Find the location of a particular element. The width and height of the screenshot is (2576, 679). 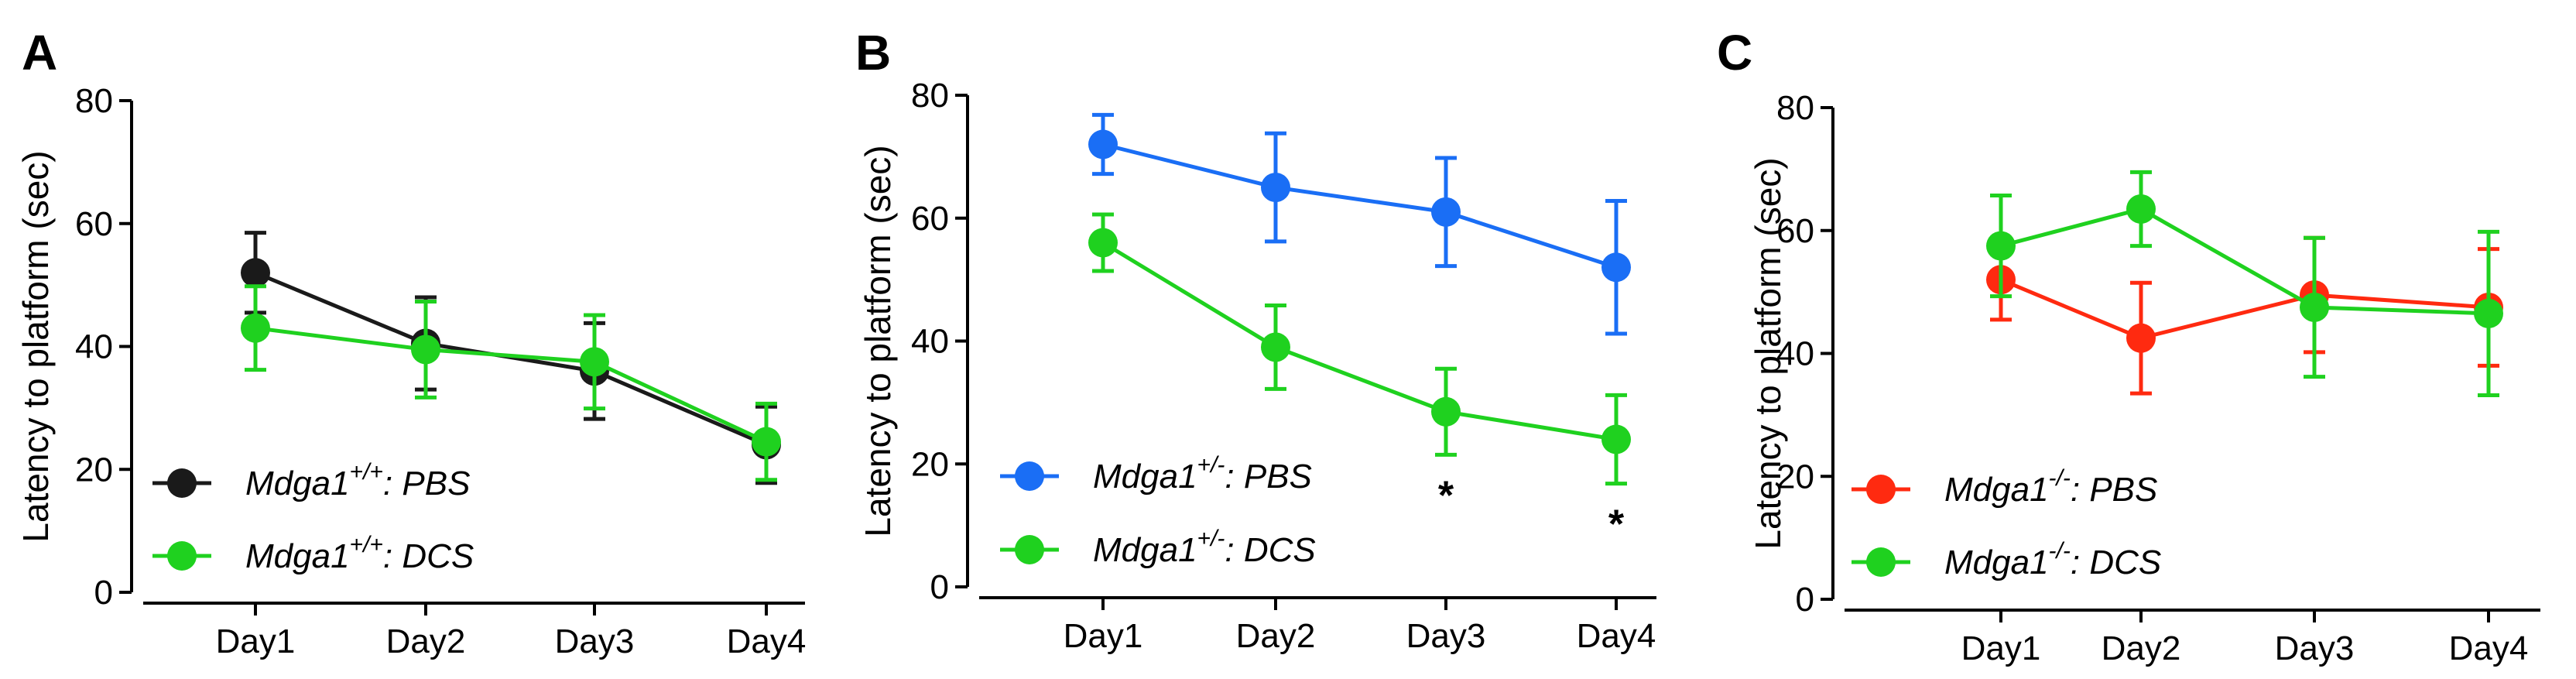

panel-label: C is located at coordinates (1734, 53).